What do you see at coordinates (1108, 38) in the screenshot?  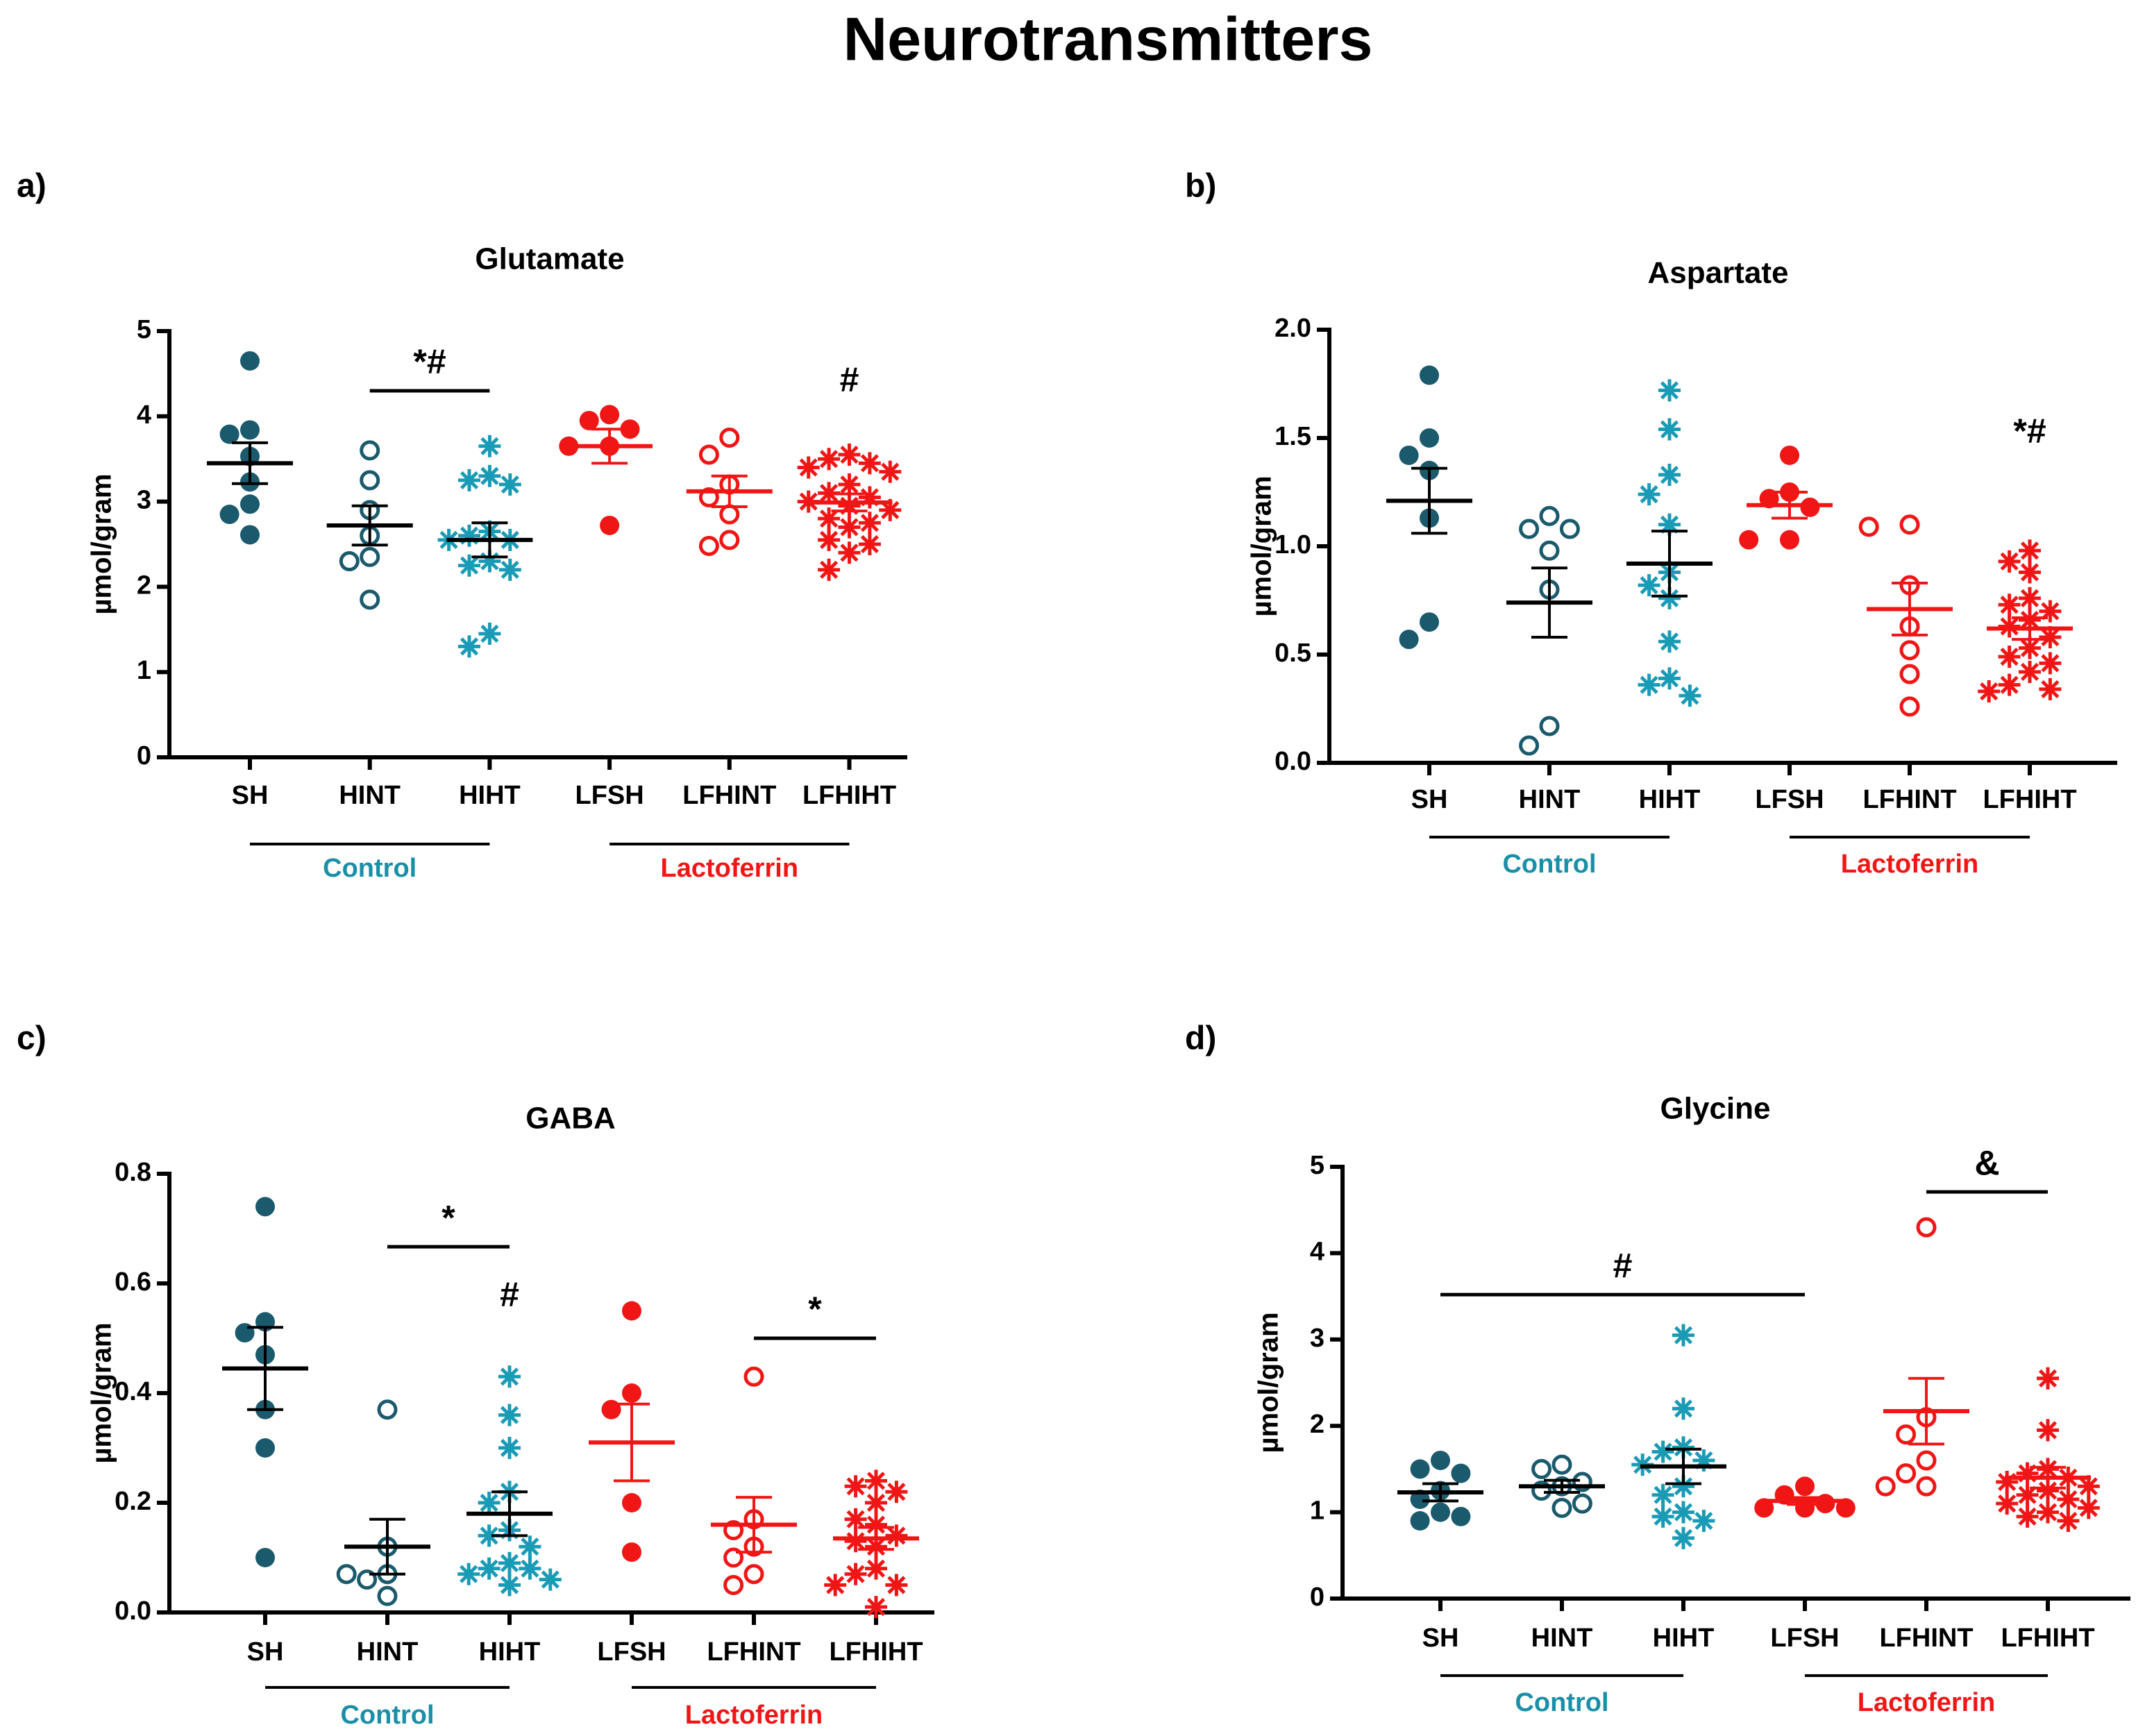 I see `figure-title: Neurotransmitters` at bounding box center [1108, 38].